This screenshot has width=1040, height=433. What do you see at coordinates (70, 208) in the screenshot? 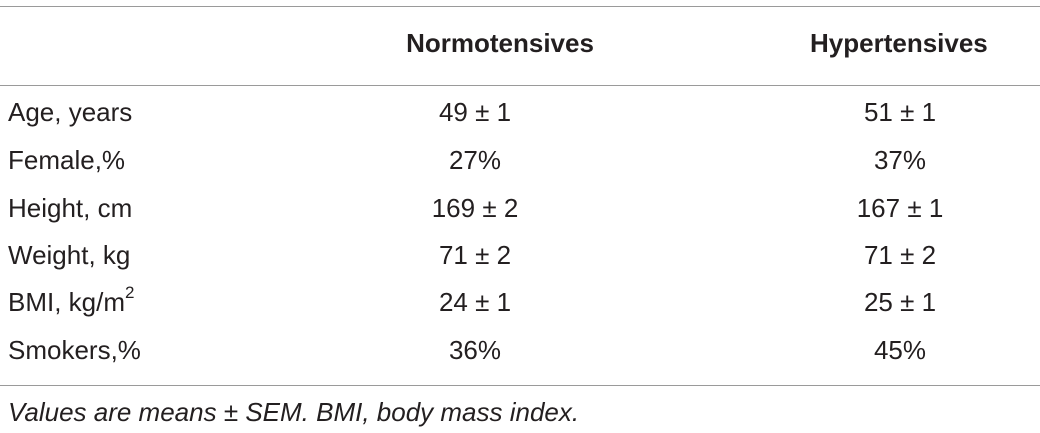
I see `row-label-height: Height, cm` at bounding box center [70, 208].